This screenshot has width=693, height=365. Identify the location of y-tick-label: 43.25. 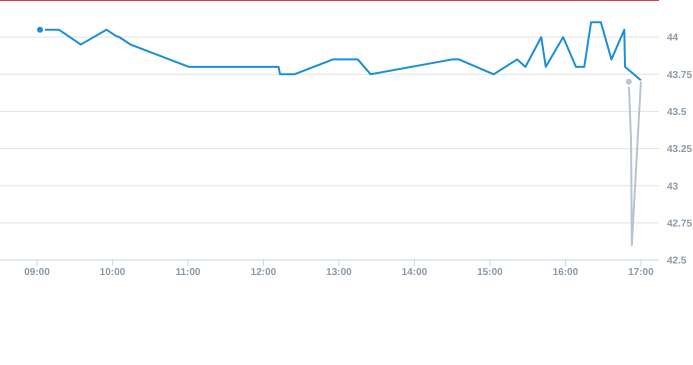
(679, 150).